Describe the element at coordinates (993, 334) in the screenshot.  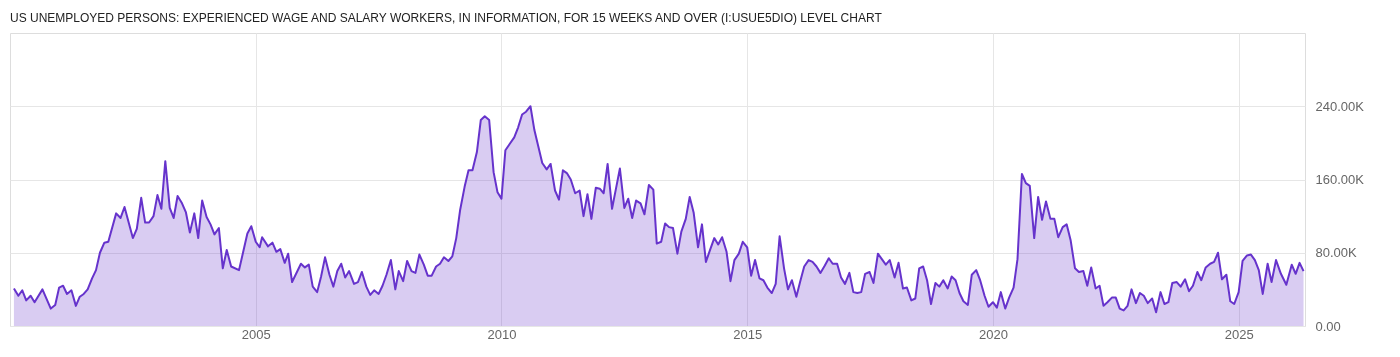
I see `x-tick-label: 2020` at that location.